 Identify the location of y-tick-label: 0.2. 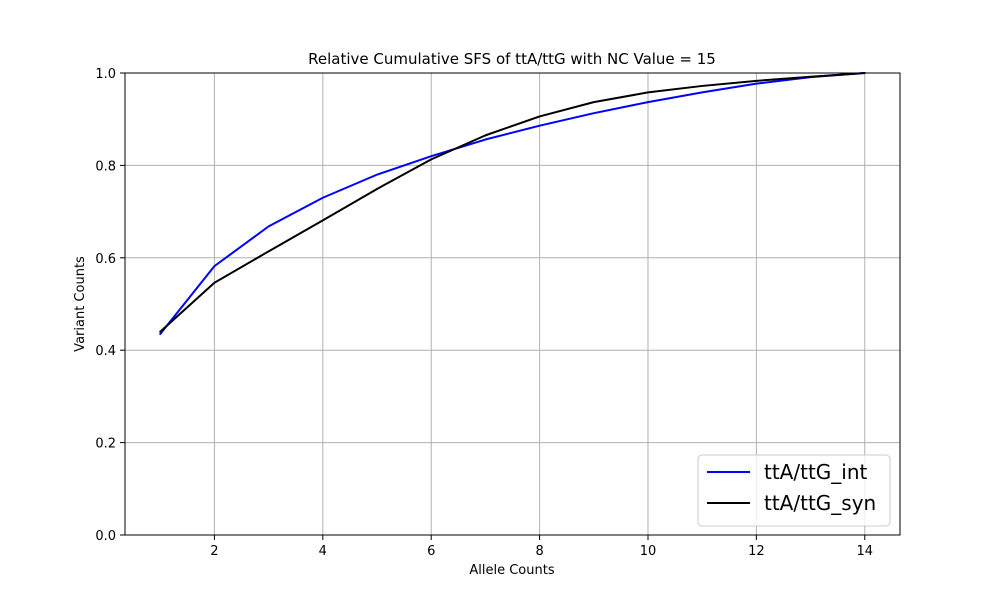
(105, 444).